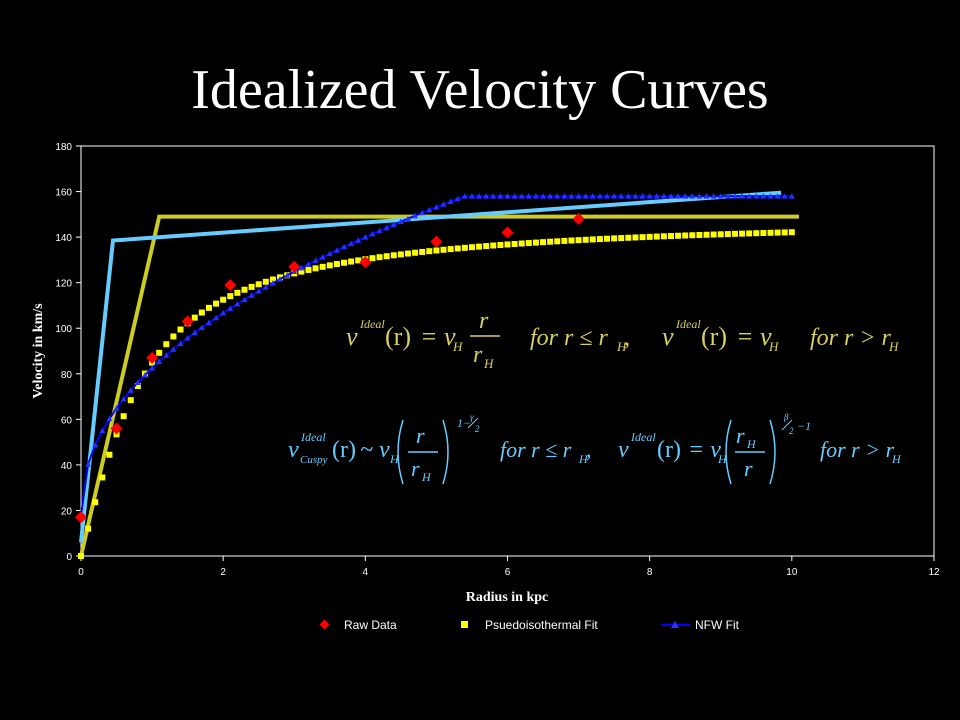 The height and width of the screenshot is (720, 960). Describe the element at coordinates (324, 624) in the screenshot. I see `legend-raw-marker` at that location.